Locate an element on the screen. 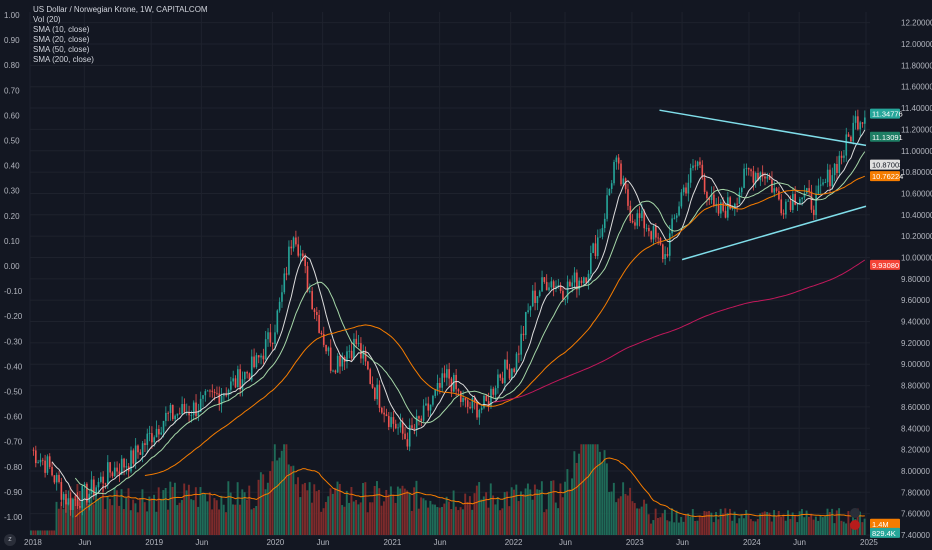 Image resolution: width=932 pixels, height=550 pixels. left-axis-tick: 0.00 is located at coordinates (12, 266).